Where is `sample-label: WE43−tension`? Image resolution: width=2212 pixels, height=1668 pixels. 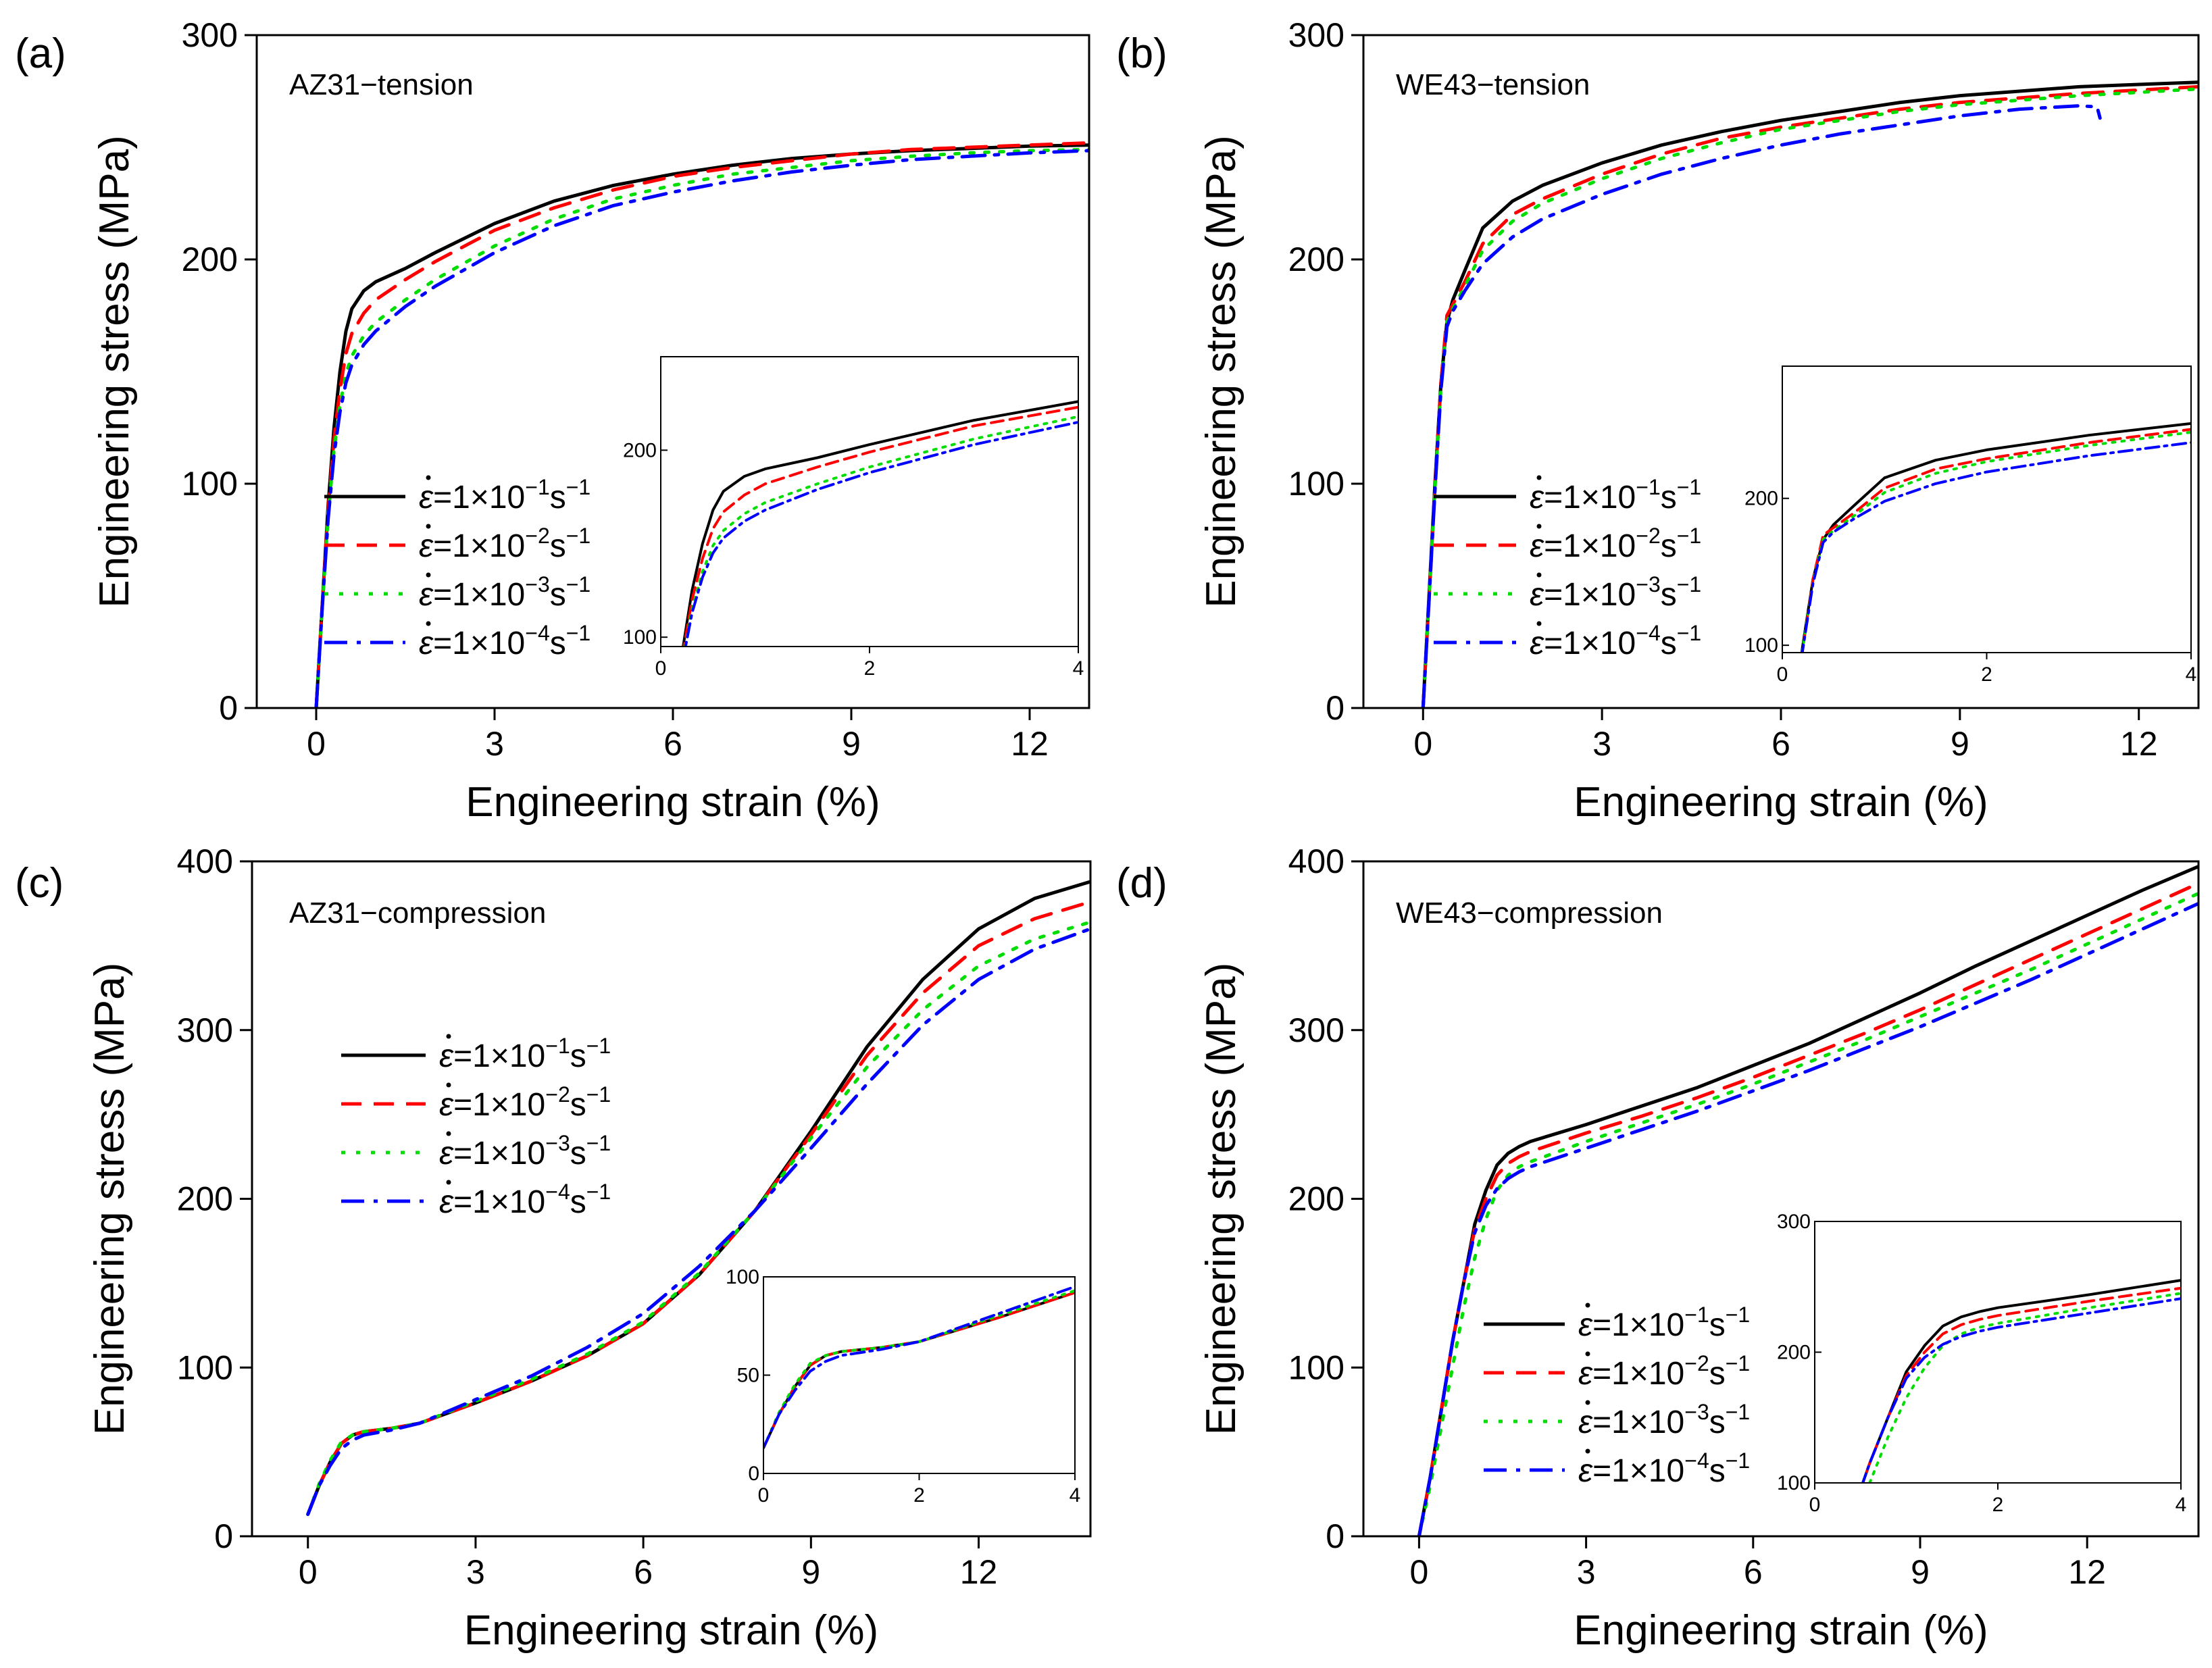
sample-label: WE43−tension is located at coordinates (1493, 84).